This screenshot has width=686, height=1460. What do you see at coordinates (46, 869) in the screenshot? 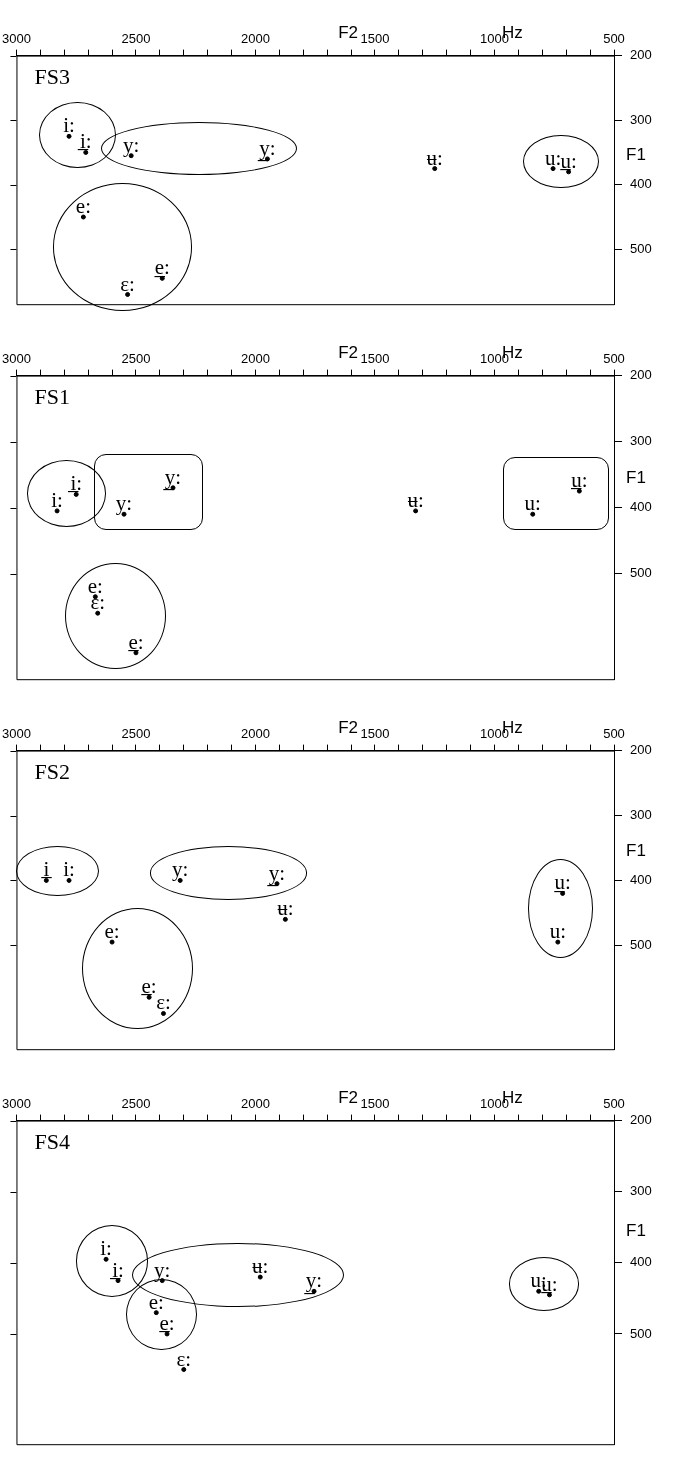
I see `data-label: i̲` at bounding box center [46, 869].